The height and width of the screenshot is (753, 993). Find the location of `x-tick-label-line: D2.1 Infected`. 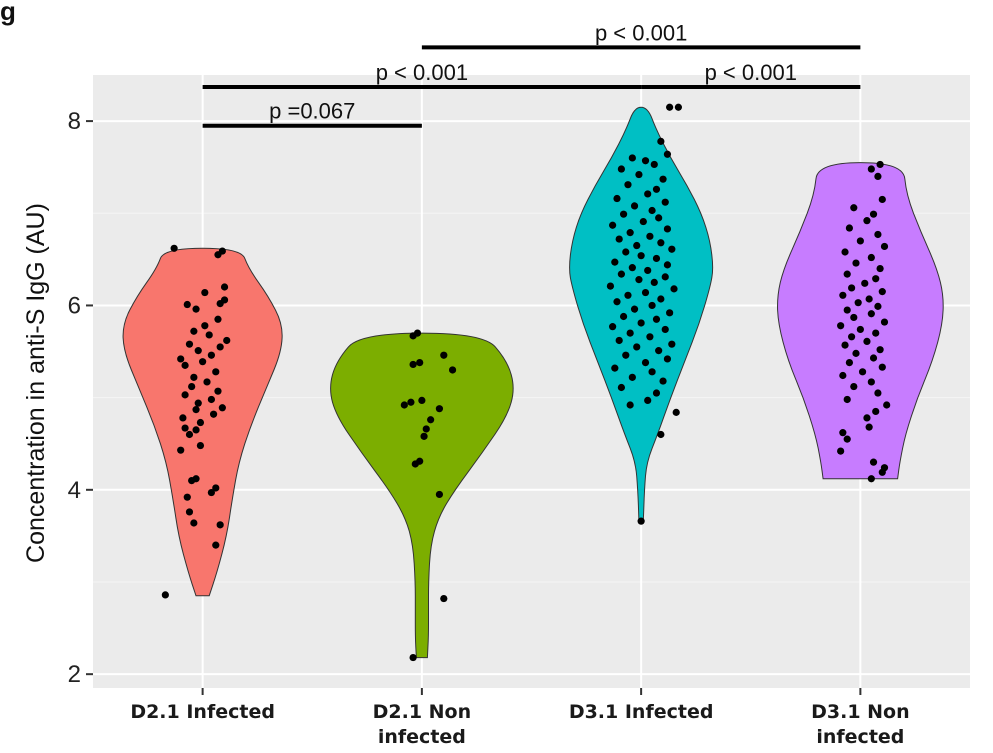

x-tick-label-line: D2.1 Infected is located at coordinates (202, 712).